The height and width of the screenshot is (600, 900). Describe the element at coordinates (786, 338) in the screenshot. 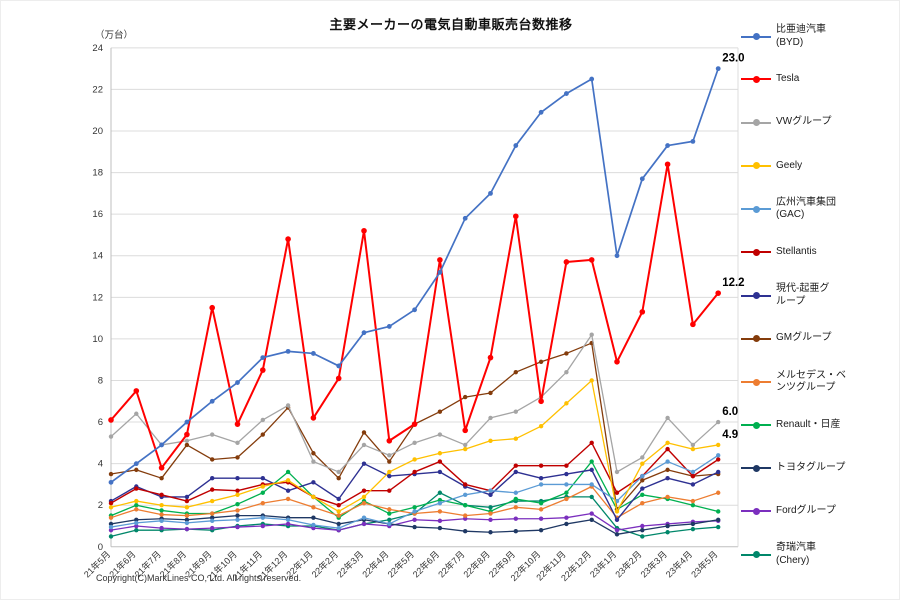

I see `legend-item-GMグループ: GMグループ` at that location.